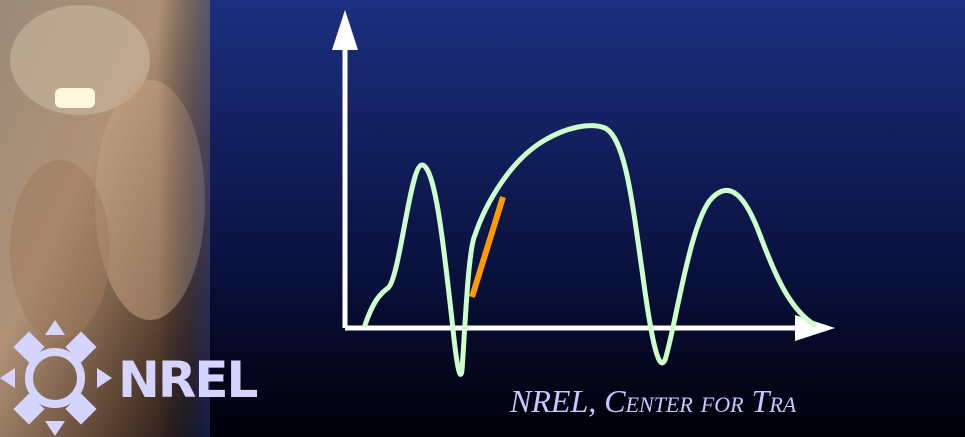 The image size is (965, 437). What do you see at coordinates (487, 247) in the screenshot?
I see `tangent-line` at bounding box center [487, 247].